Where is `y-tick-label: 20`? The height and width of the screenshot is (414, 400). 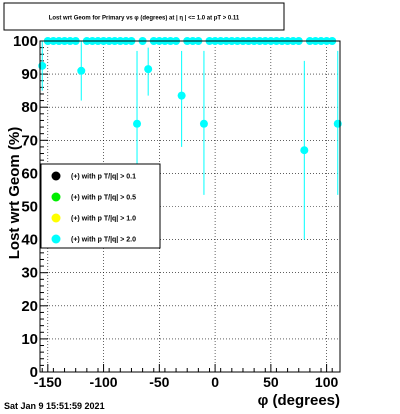 y-tick-label: 20 is located at coordinates (29, 306).